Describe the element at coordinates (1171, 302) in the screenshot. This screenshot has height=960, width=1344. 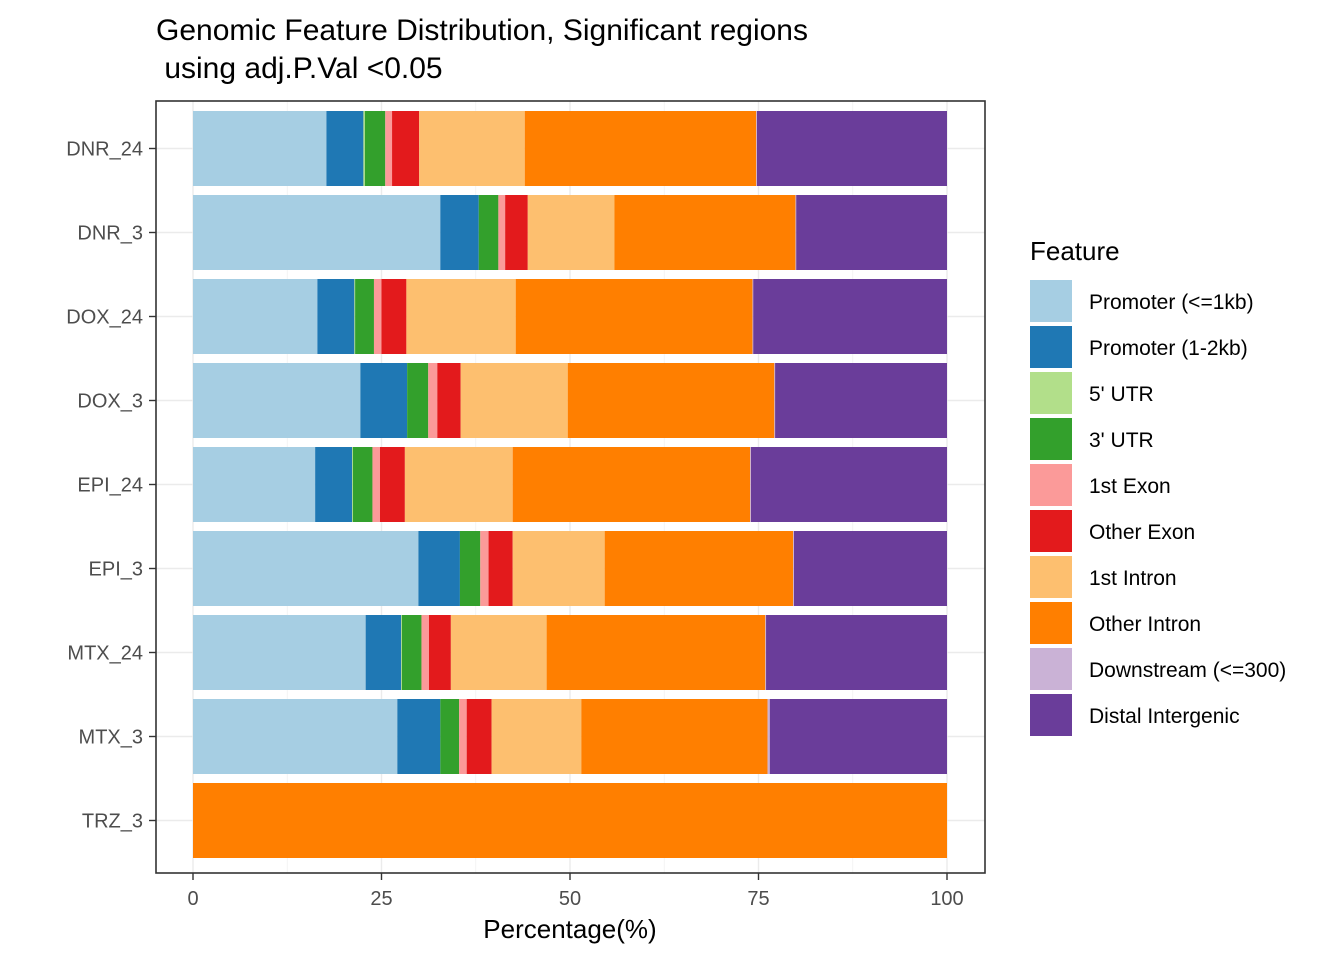
I see `legend-label: Promoter (<=1kb)` at that location.